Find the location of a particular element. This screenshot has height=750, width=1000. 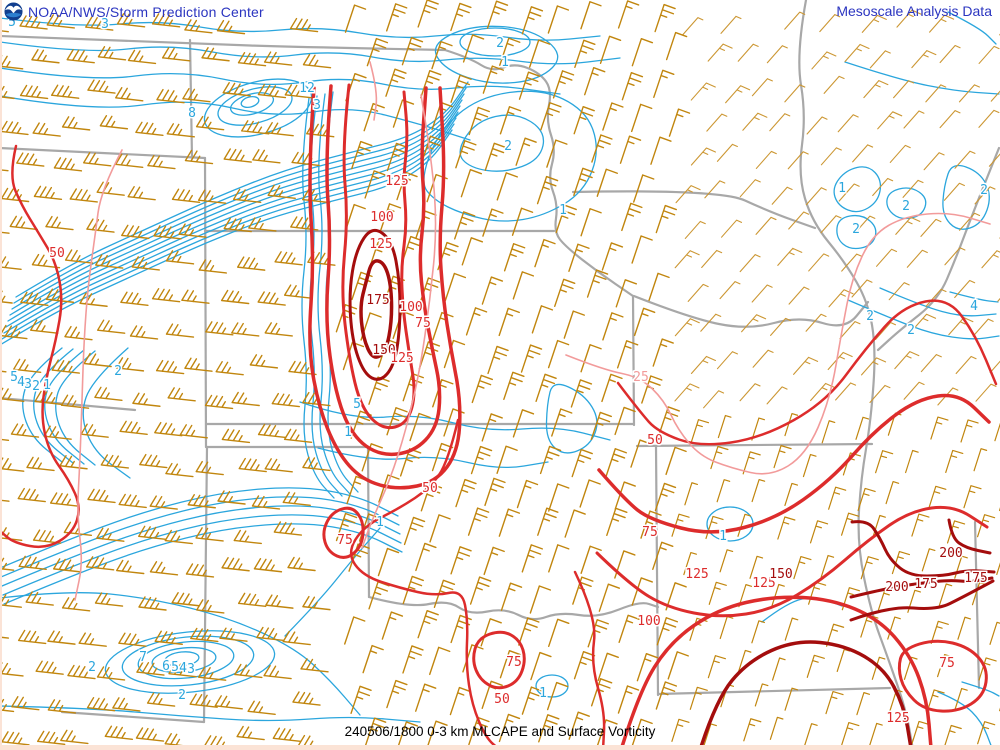

border-ks-mo is located at coordinates (633, 360).